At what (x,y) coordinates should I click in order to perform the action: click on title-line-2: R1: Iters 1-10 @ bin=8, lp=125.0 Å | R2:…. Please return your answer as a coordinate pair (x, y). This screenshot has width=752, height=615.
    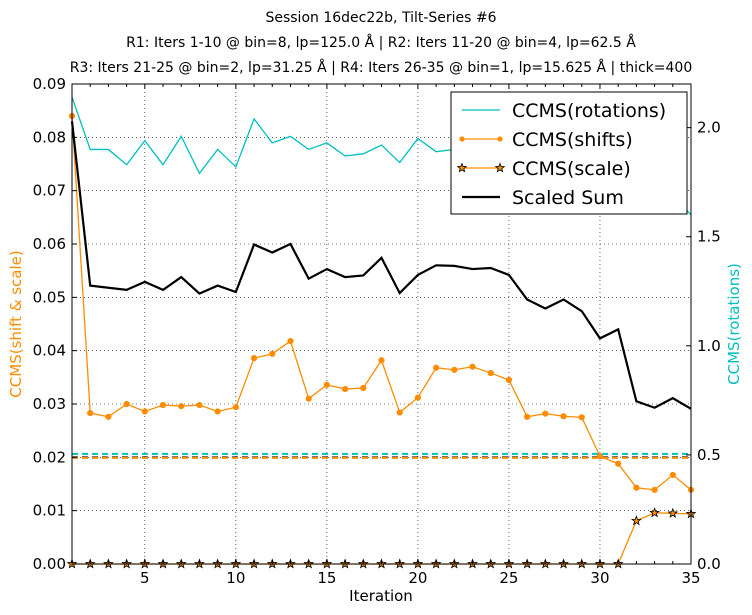
    Looking at the image, I should click on (381, 42).